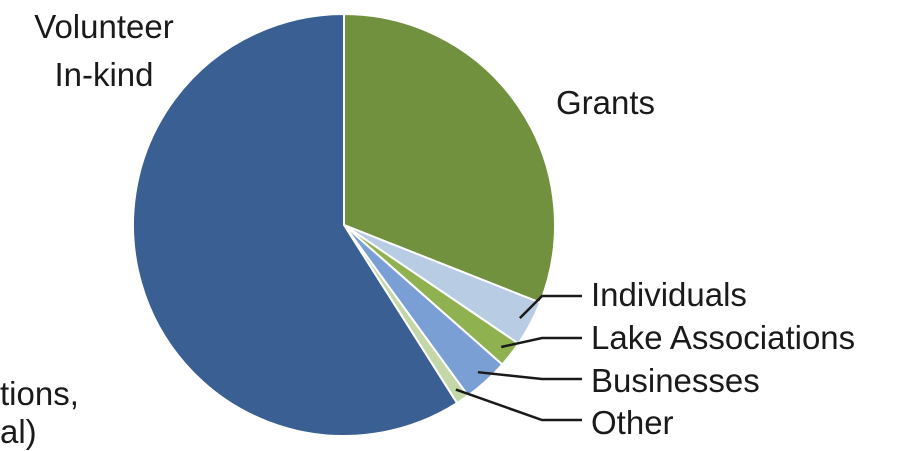  What do you see at coordinates (103, 74) in the screenshot?
I see `label-volunteer-line2: In-kind` at bounding box center [103, 74].